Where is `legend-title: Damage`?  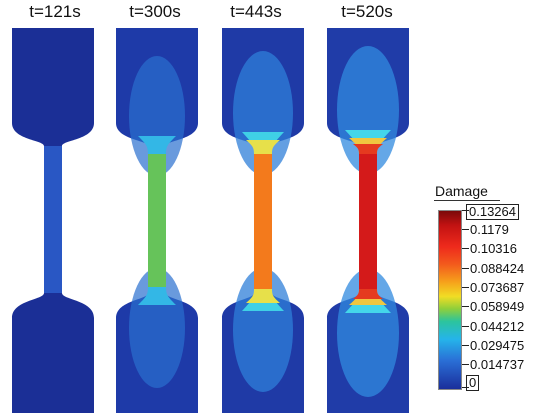 legend-title: Damage is located at coordinates (461, 191).